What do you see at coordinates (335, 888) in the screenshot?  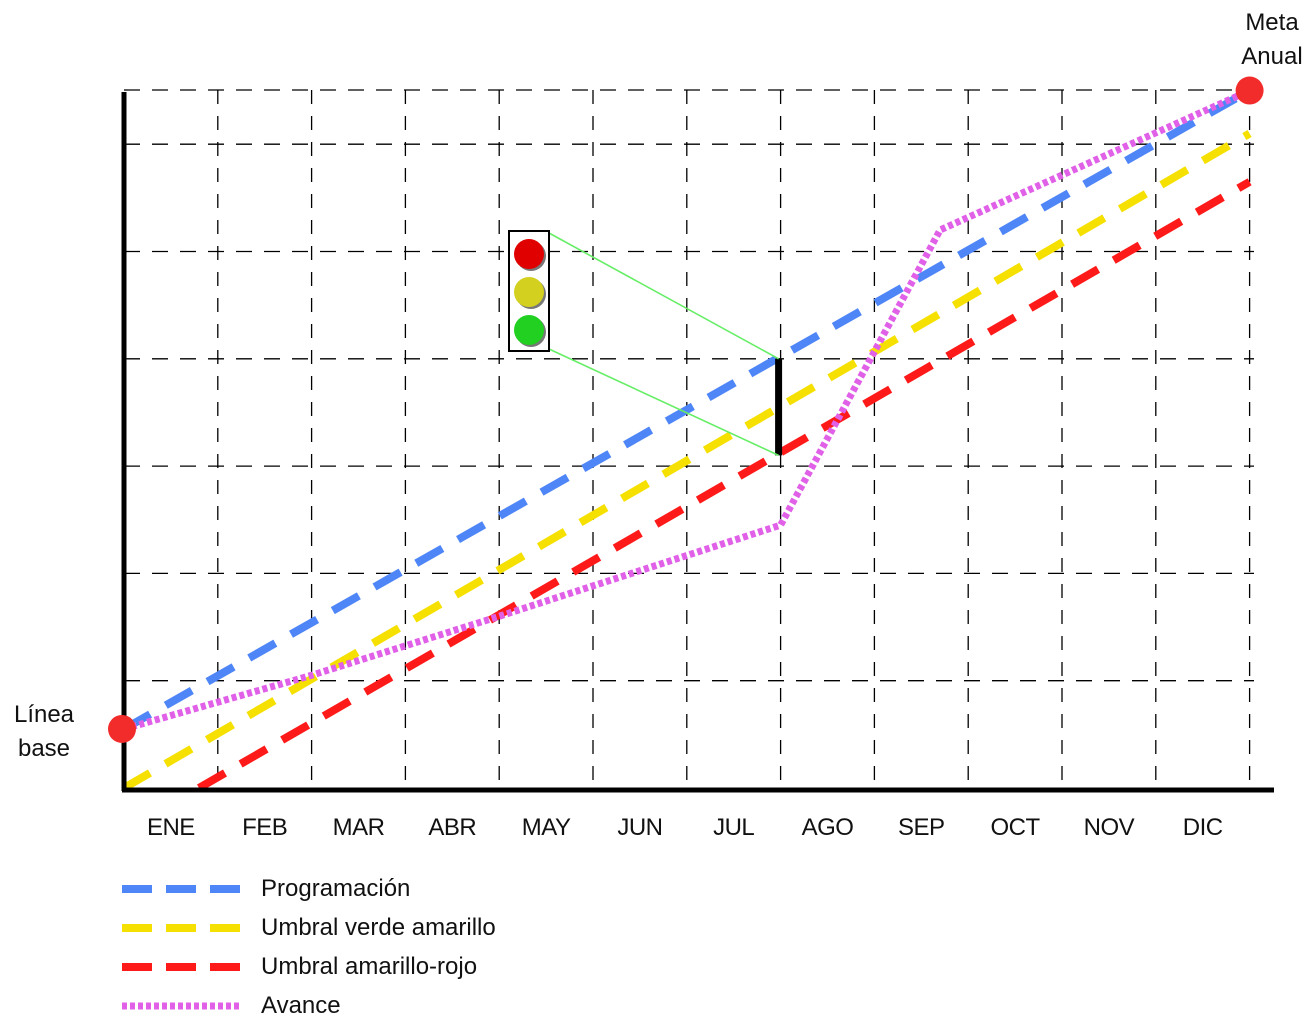 I see `legend-label-0: Programación` at bounding box center [335, 888].